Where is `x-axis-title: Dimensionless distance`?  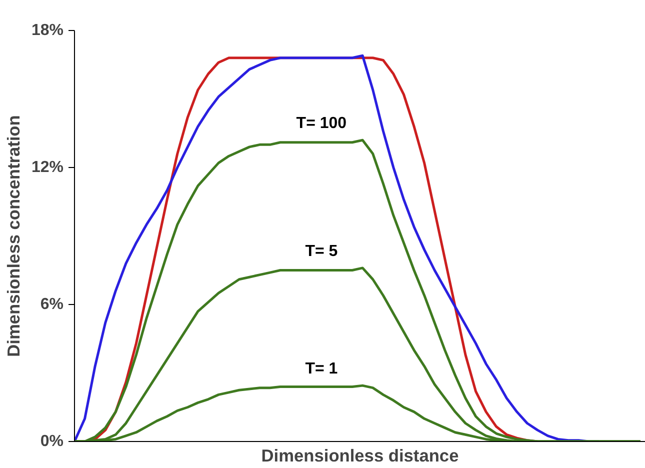
x-axis-title: Dimensionless distance is located at coordinates (360, 456).